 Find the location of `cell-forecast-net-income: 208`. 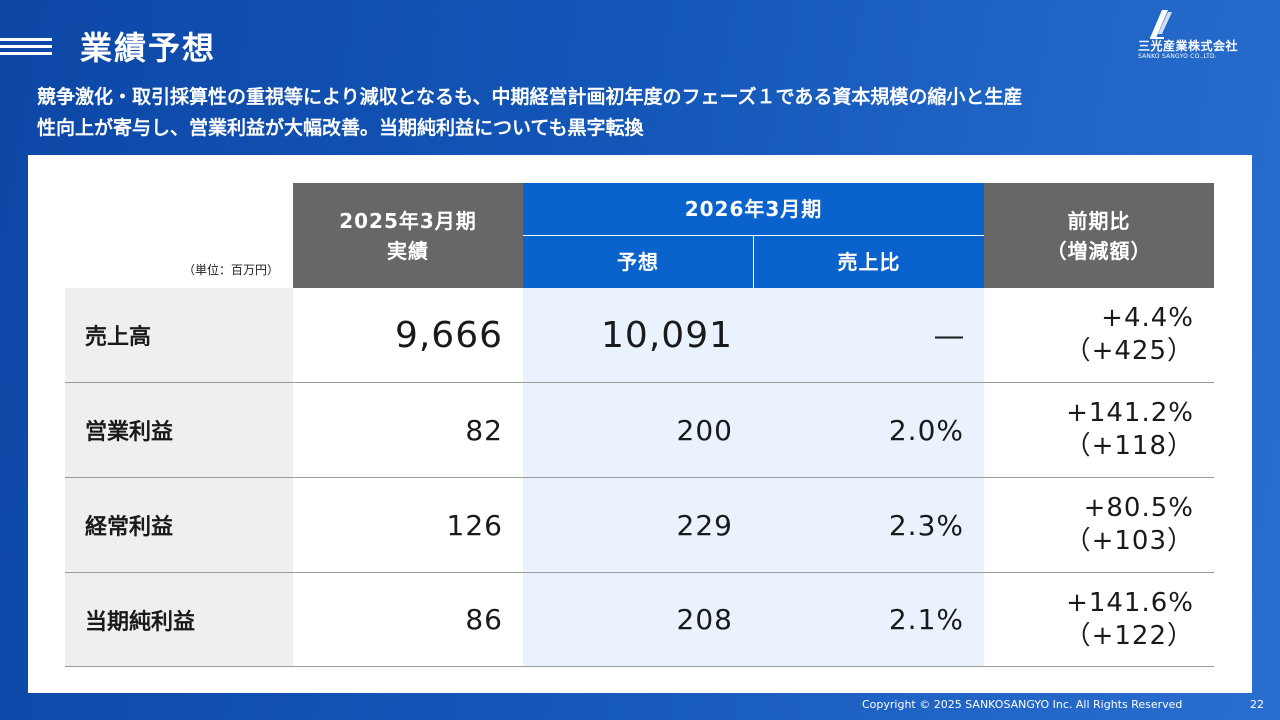

cell-forecast-net-income: 208 is located at coordinates (704, 619).